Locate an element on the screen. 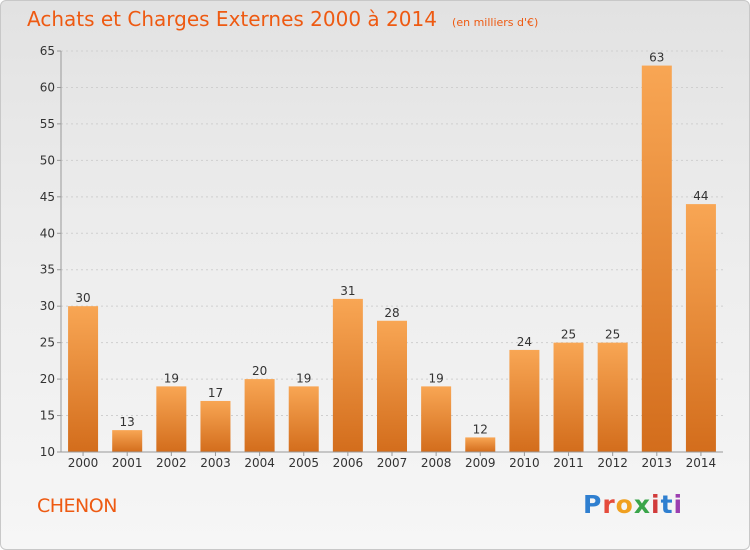 The image size is (750, 550). x-tick-label: 2000 is located at coordinates (83, 463).